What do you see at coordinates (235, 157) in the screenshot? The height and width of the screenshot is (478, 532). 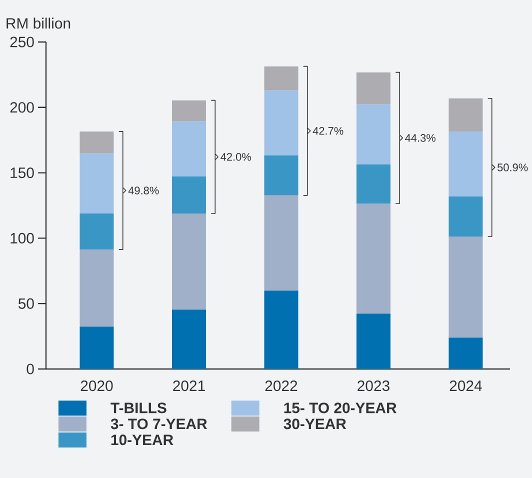 I see `annotation: 42.0%` at bounding box center [235, 157].